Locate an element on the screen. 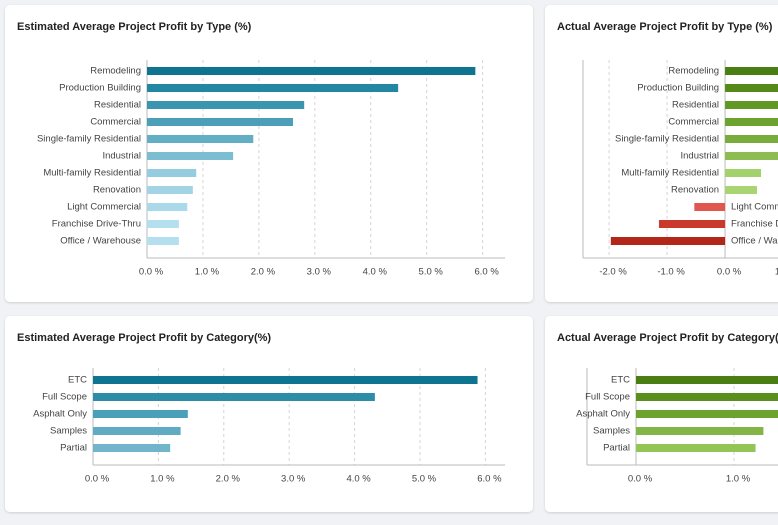  x-tick-label: -1.0 % is located at coordinates (671, 272).